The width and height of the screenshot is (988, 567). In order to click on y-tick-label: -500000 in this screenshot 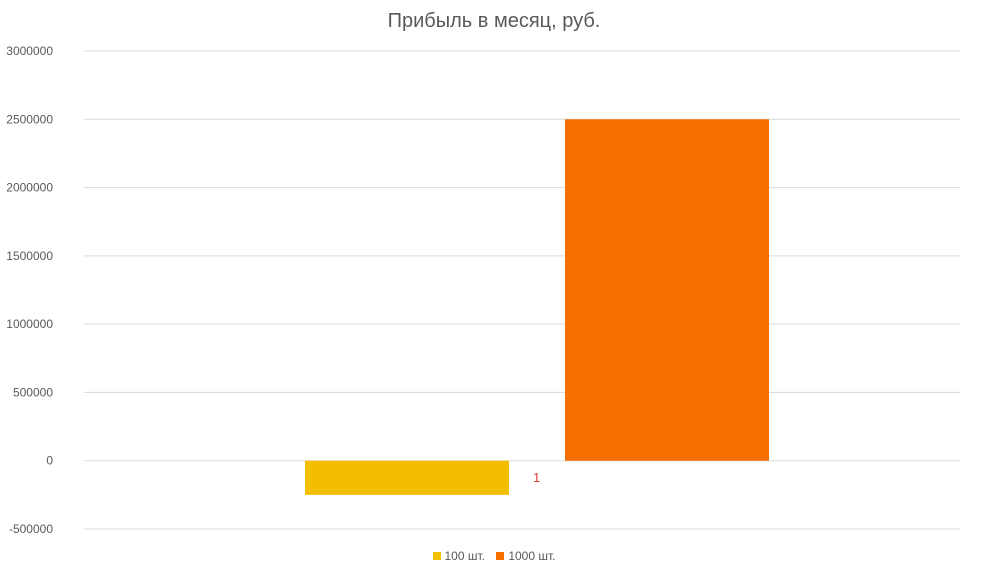, I will do `click(31, 529)`.